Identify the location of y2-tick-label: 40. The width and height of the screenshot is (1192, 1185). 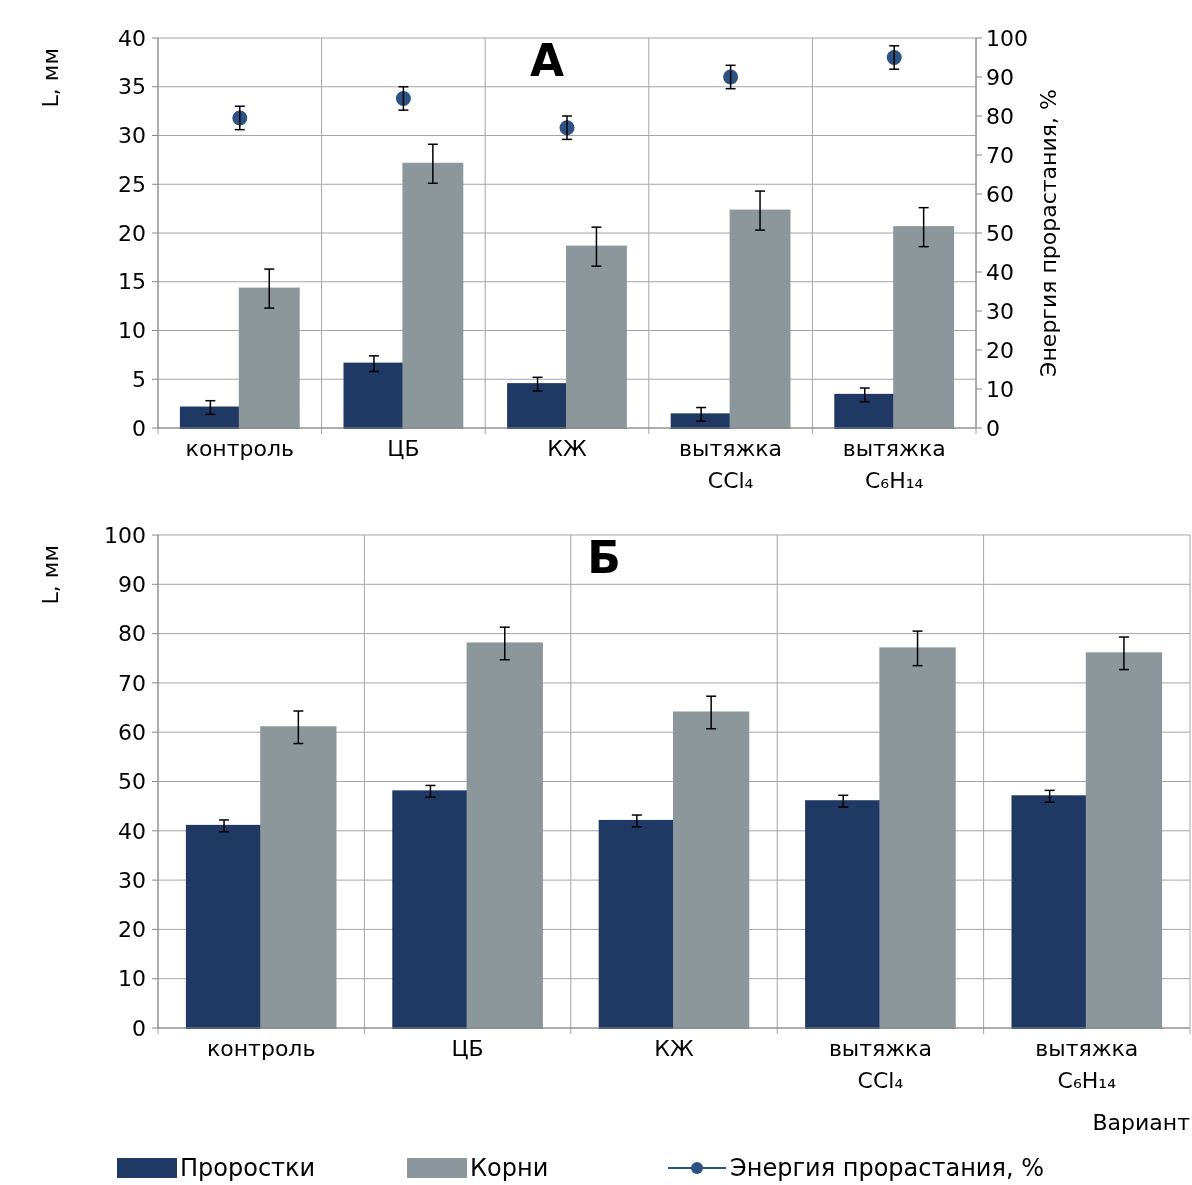
(1000, 272).